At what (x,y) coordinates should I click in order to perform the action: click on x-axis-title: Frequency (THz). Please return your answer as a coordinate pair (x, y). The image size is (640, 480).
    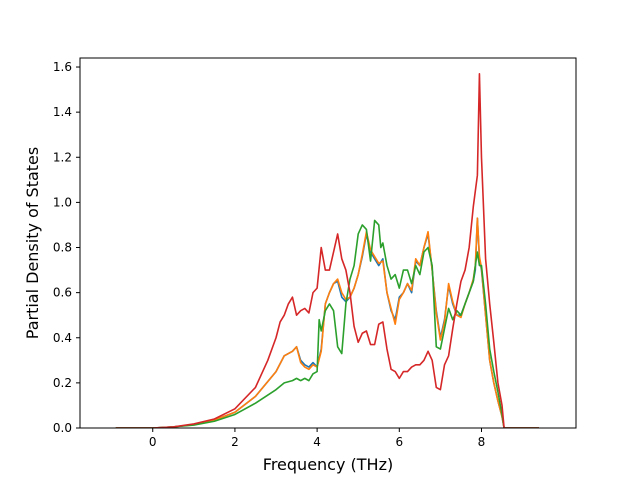
    Looking at the image, I should click on (328, 464).